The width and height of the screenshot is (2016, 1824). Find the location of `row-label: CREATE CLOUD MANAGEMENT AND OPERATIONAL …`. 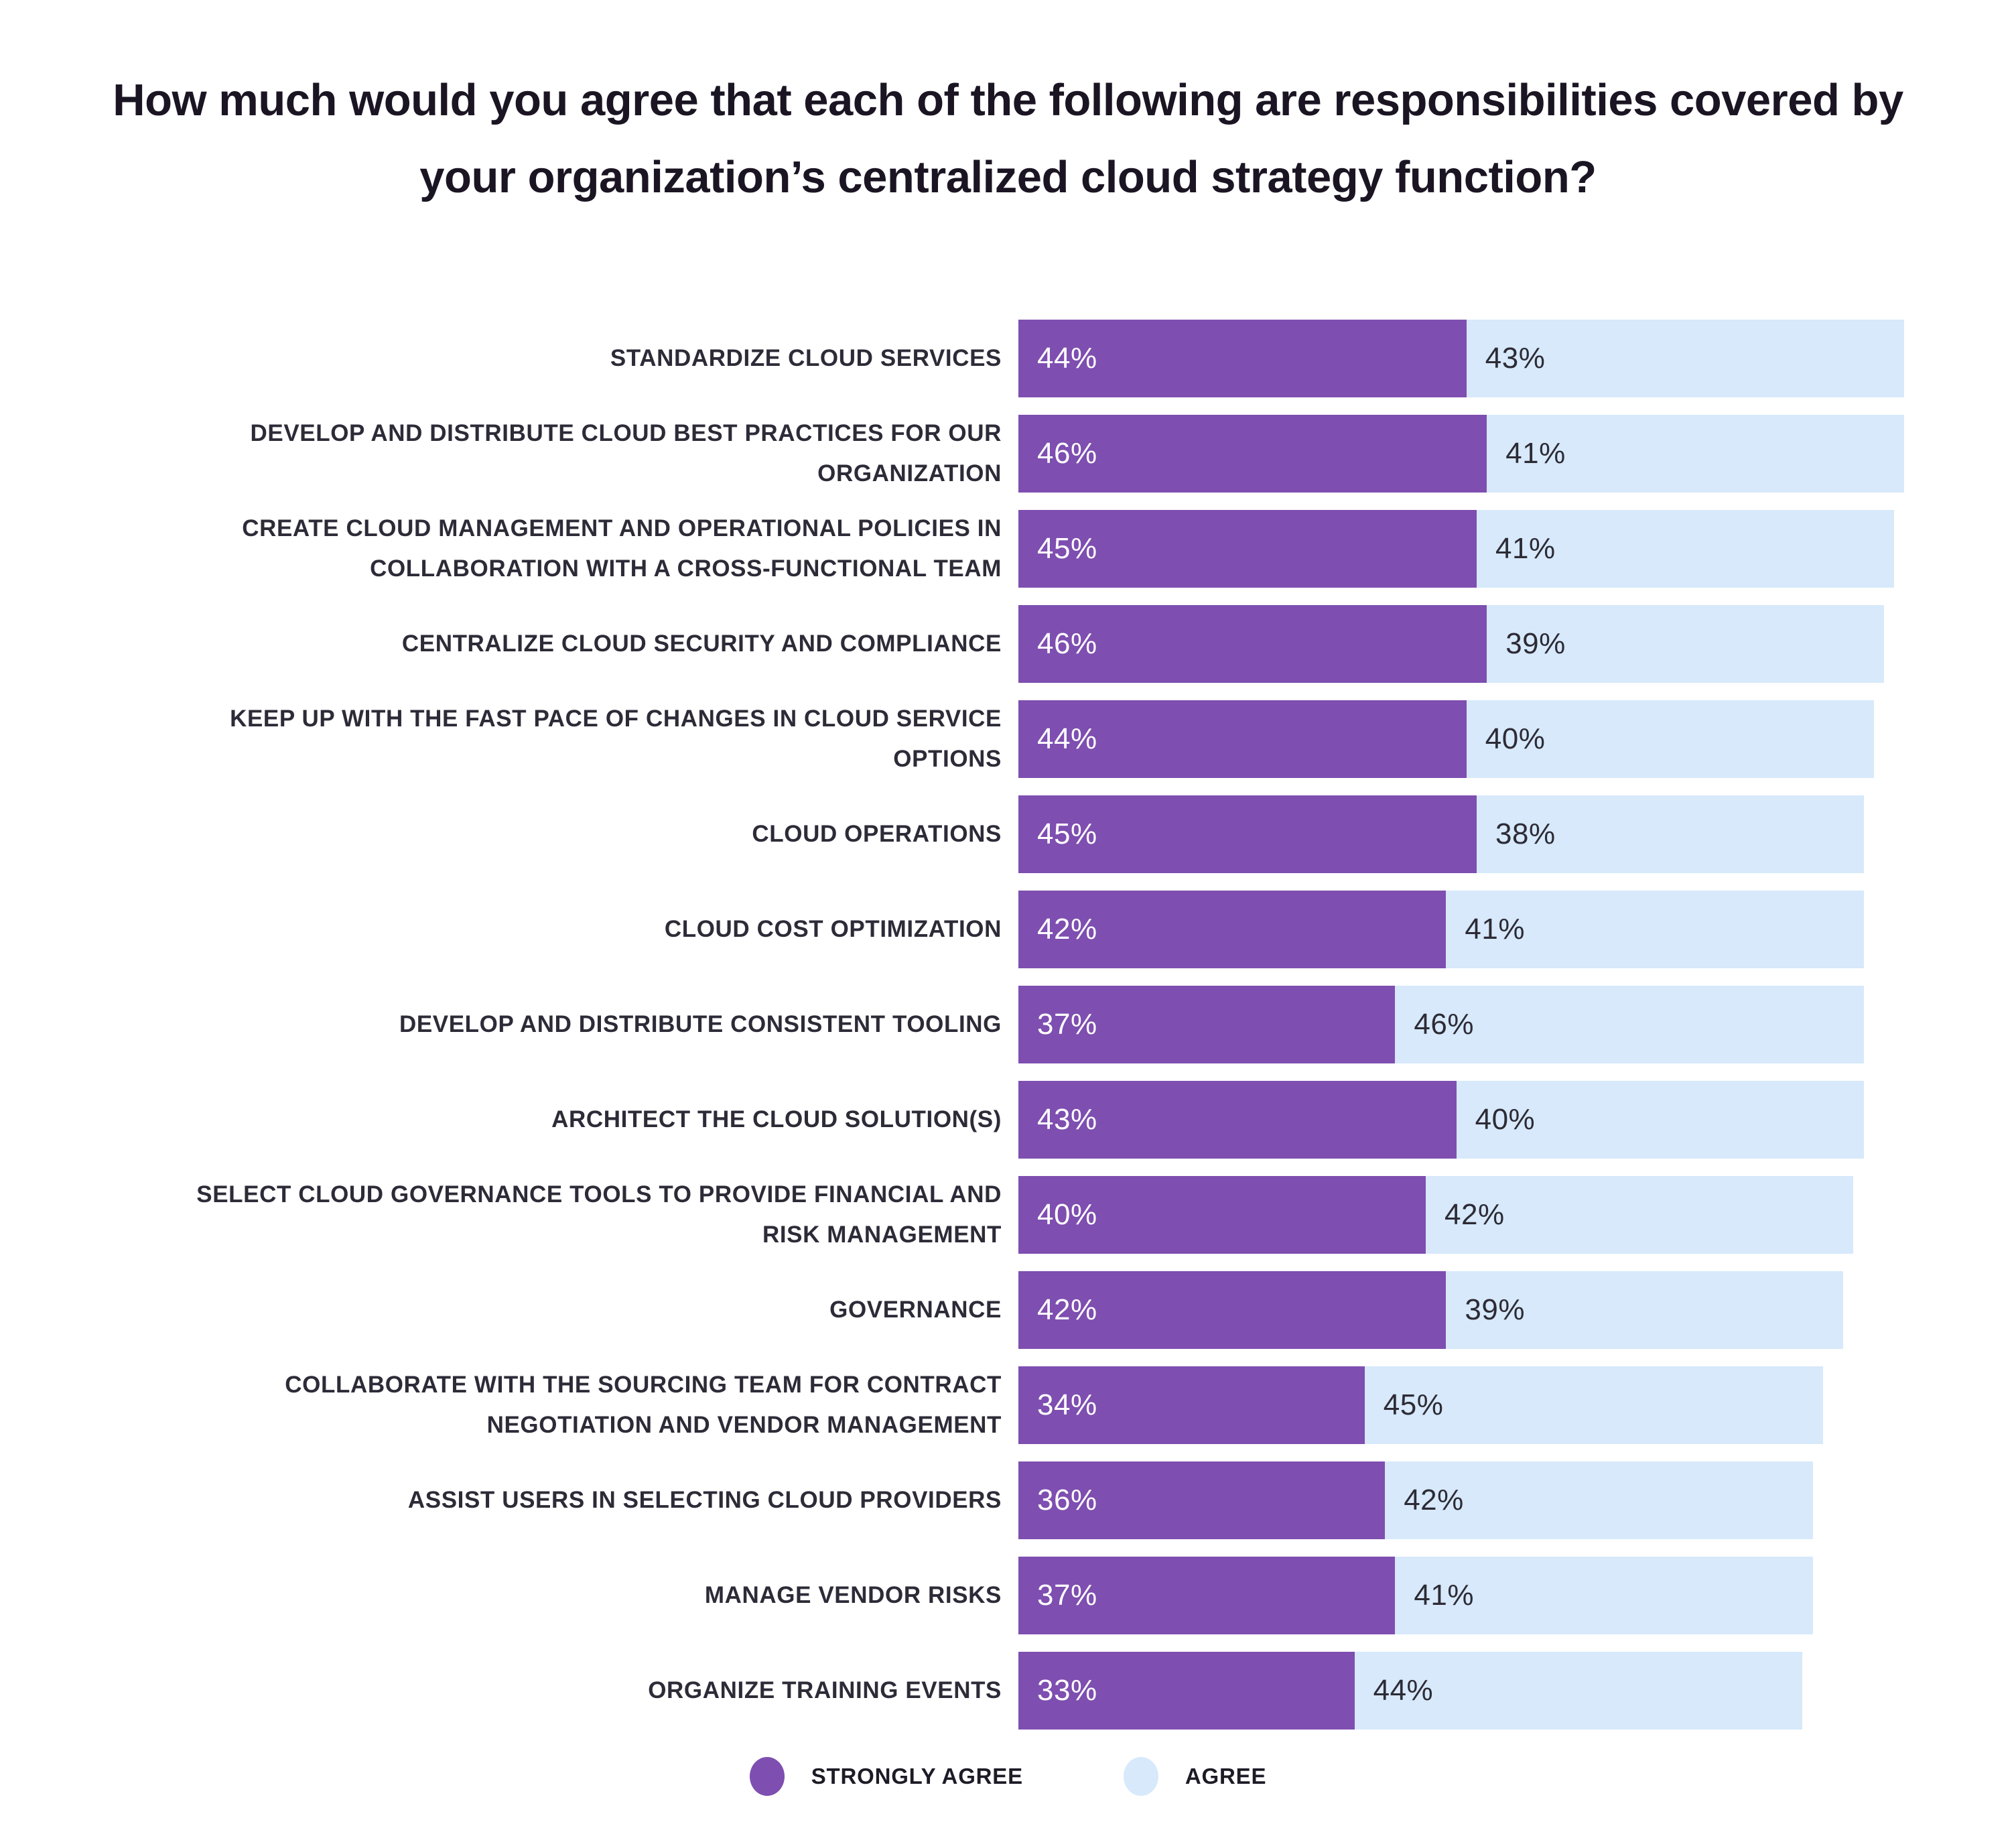

row-label: CREATE CLOUD MANAGEMENT AND OPERATIONAL … is located at coordinates (622, 548).